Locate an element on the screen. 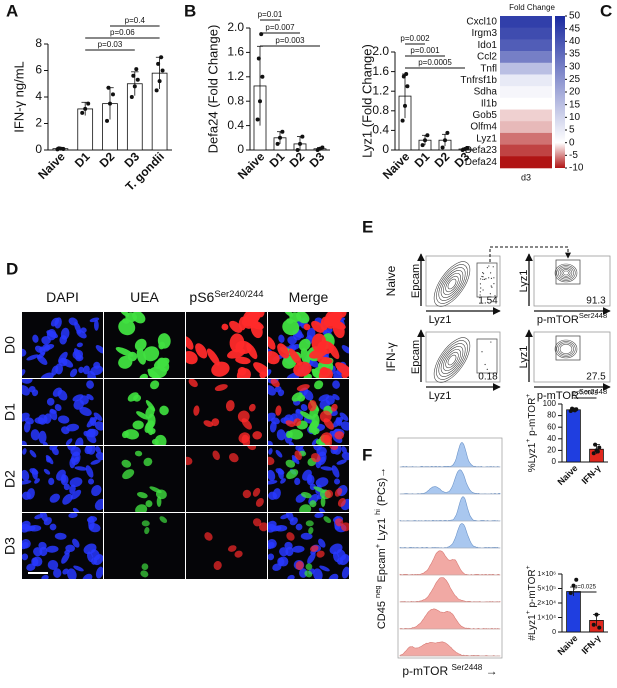  x-tick-label: D2 is located at coordinates (107, 159).